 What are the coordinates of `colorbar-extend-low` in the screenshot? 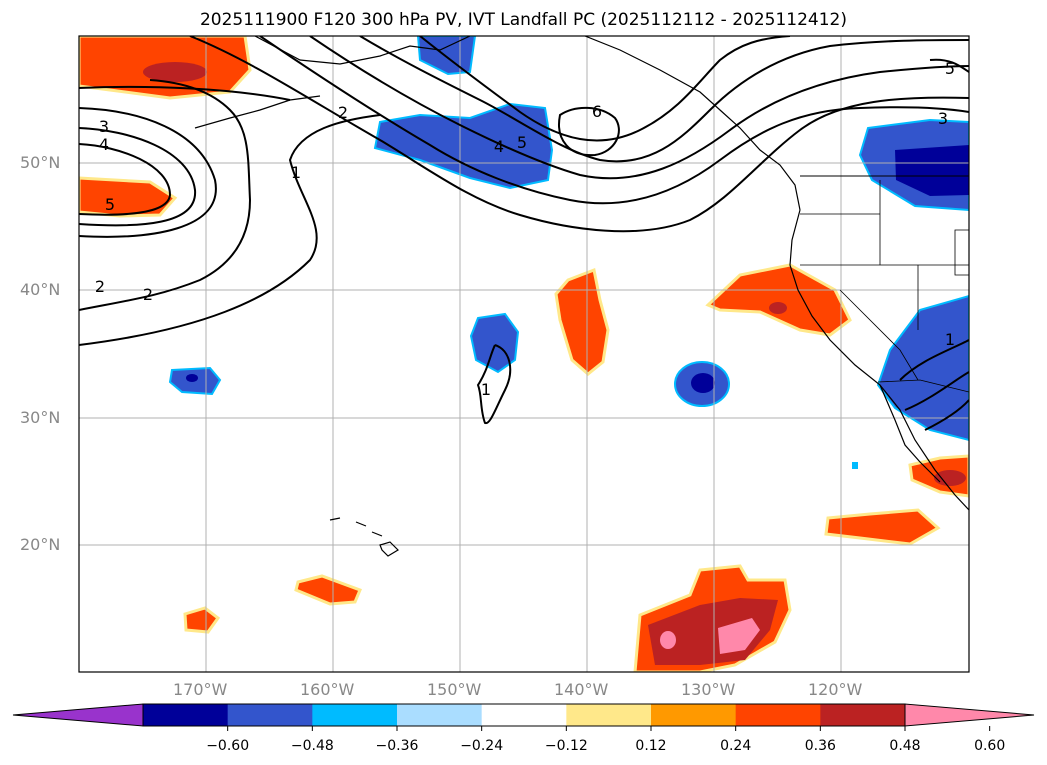 It's located at (78, 715).